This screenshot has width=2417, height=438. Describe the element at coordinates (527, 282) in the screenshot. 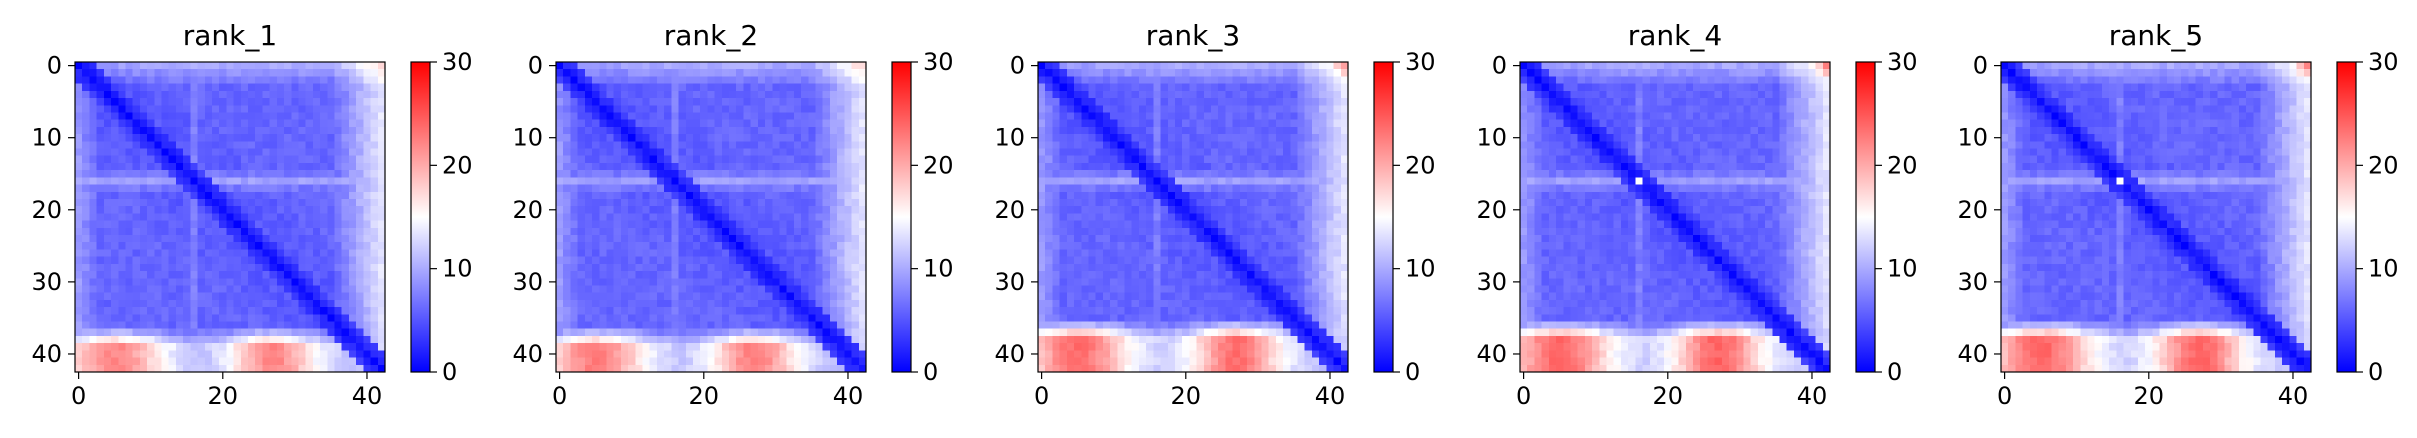

I see `y-tick-label: 30` at that location.